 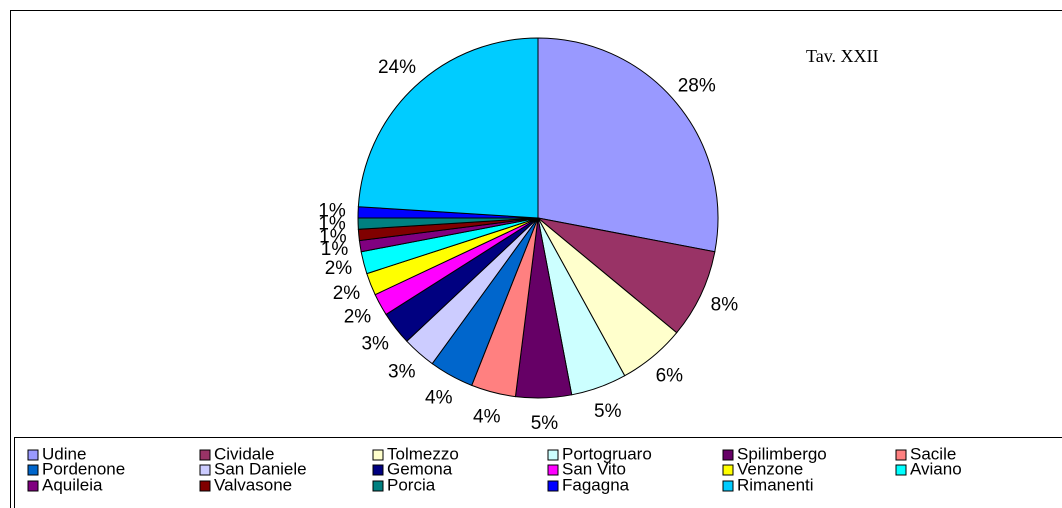 I want to click on legend-label: Cividale, so click(x=244, y=453).